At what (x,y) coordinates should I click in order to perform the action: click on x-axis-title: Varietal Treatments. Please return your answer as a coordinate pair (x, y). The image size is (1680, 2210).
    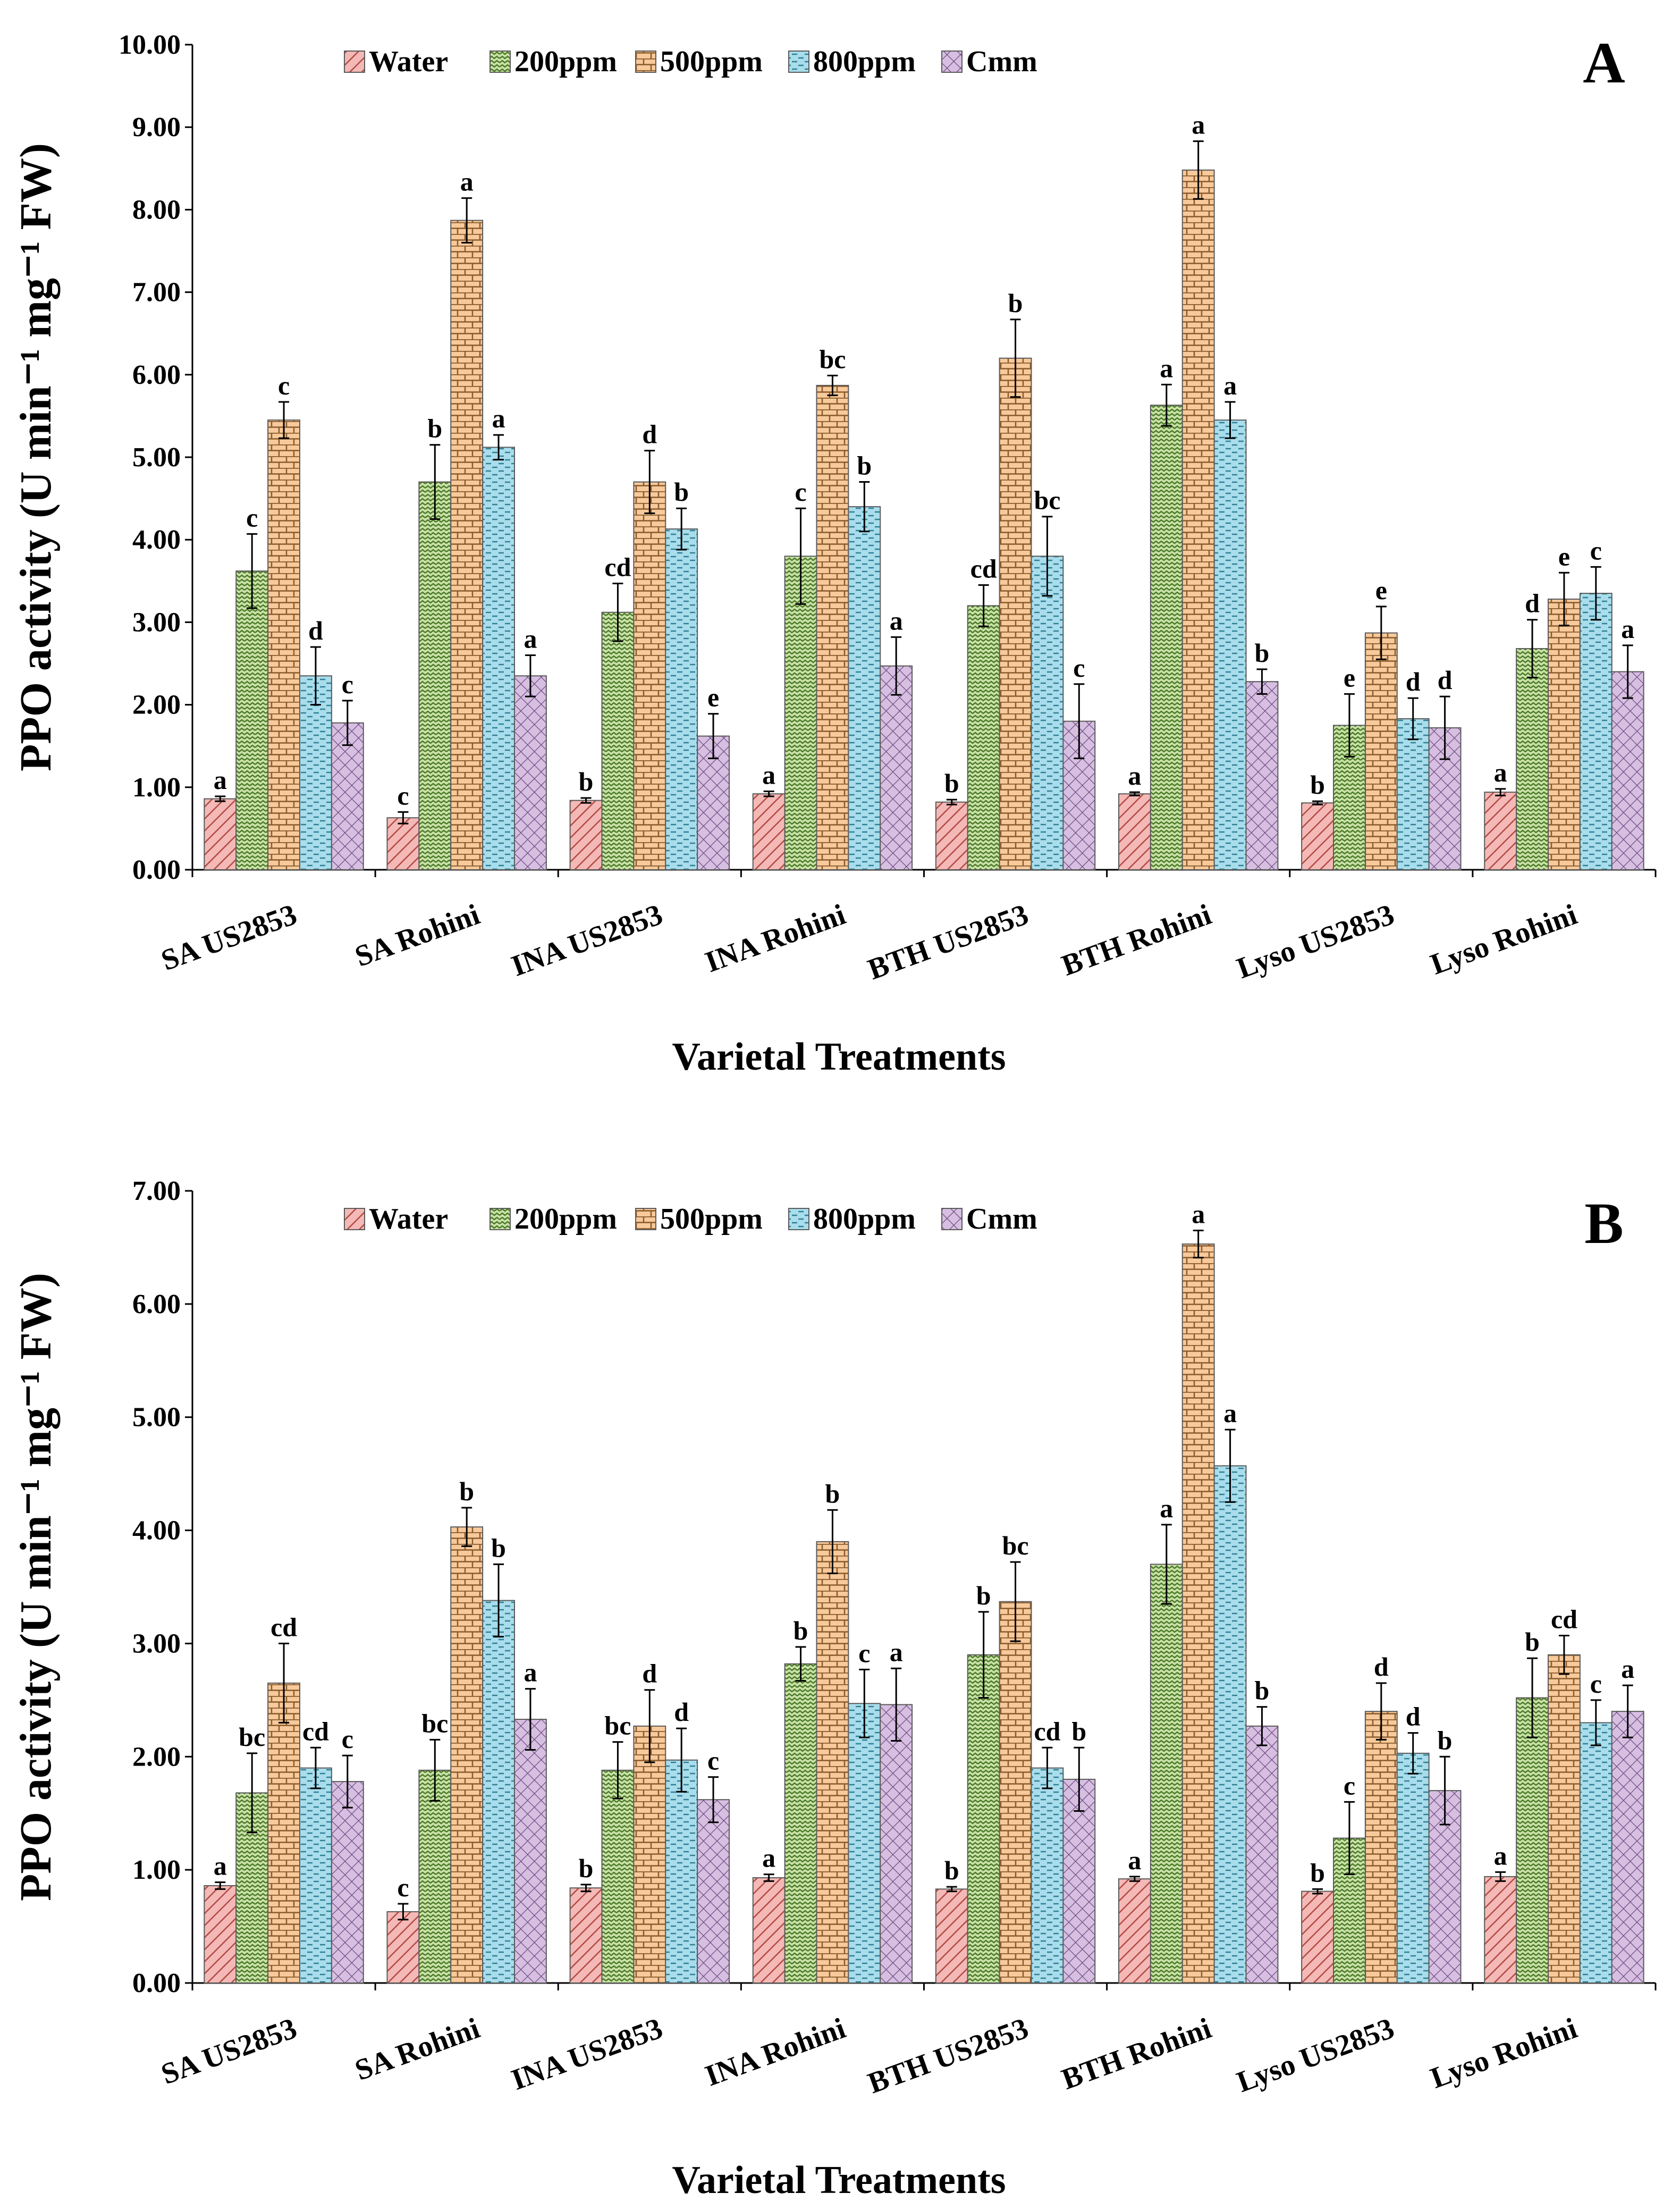
    Looking at the image, I should click on (839, 2180).